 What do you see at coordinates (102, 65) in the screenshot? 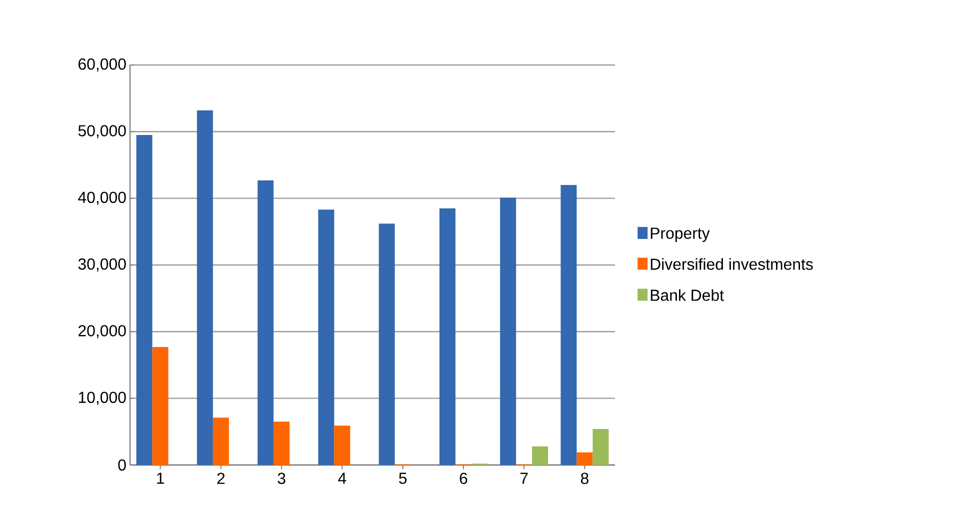
I see `y-tick-label: 60,000` at bounding box center [102, 65].